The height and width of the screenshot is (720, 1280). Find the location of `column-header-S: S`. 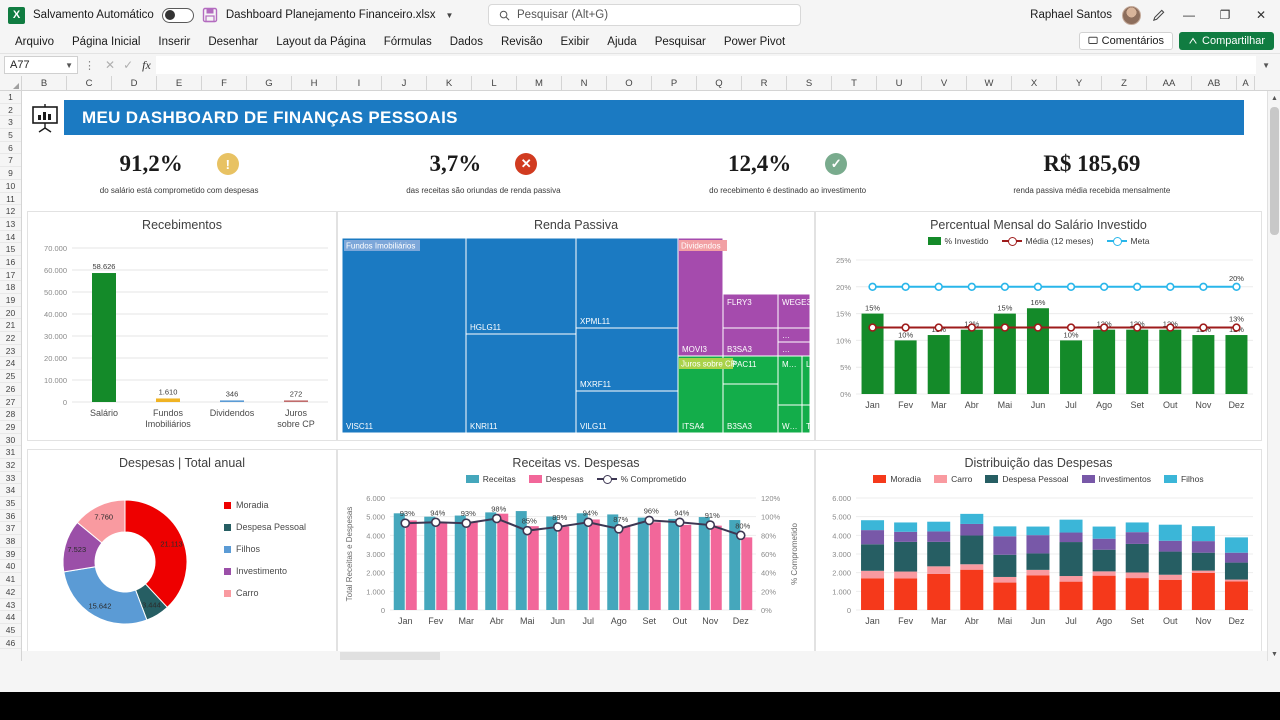

column-header-S: S is located at coordinates (809, 83).